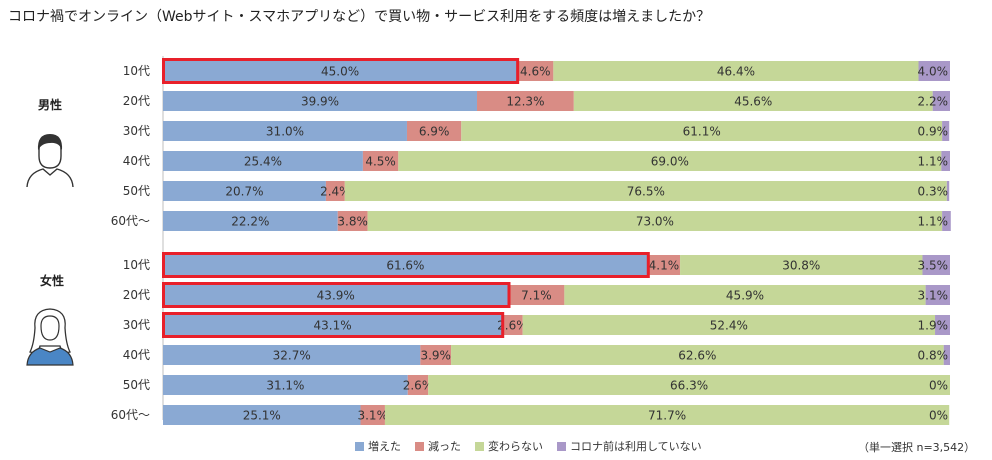  Describe the element at coordinates (670, 162) in the screenshot. I see `data-label-unchanged: 69.0%` at that location.